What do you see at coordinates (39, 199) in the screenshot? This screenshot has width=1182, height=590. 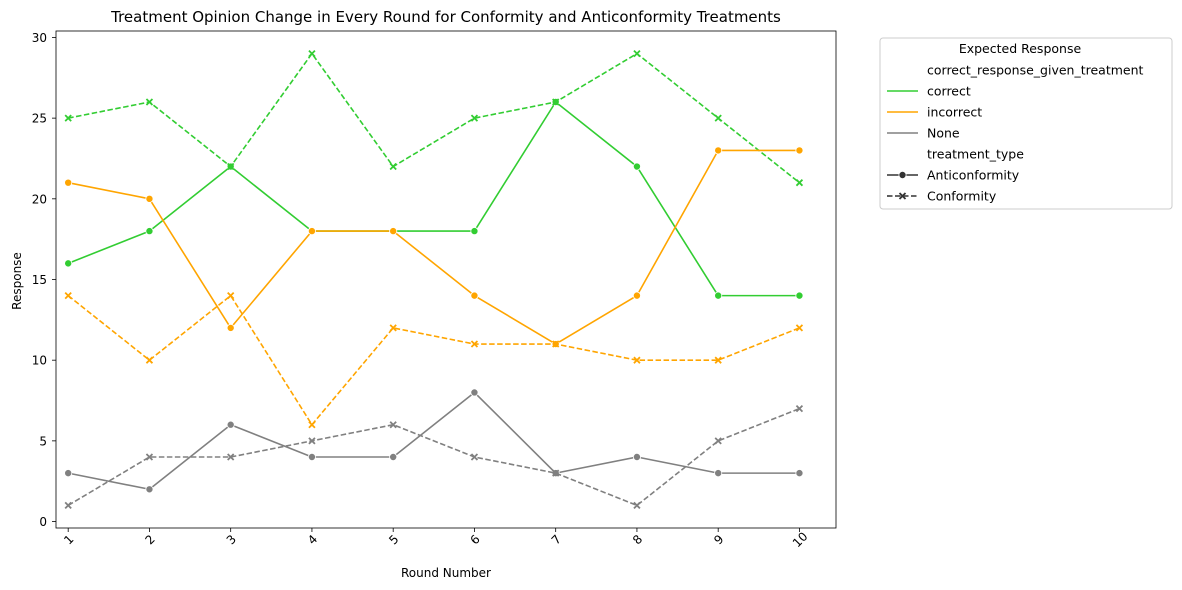 I see `y-tick-label: 20` at bounding box center [39, 199].